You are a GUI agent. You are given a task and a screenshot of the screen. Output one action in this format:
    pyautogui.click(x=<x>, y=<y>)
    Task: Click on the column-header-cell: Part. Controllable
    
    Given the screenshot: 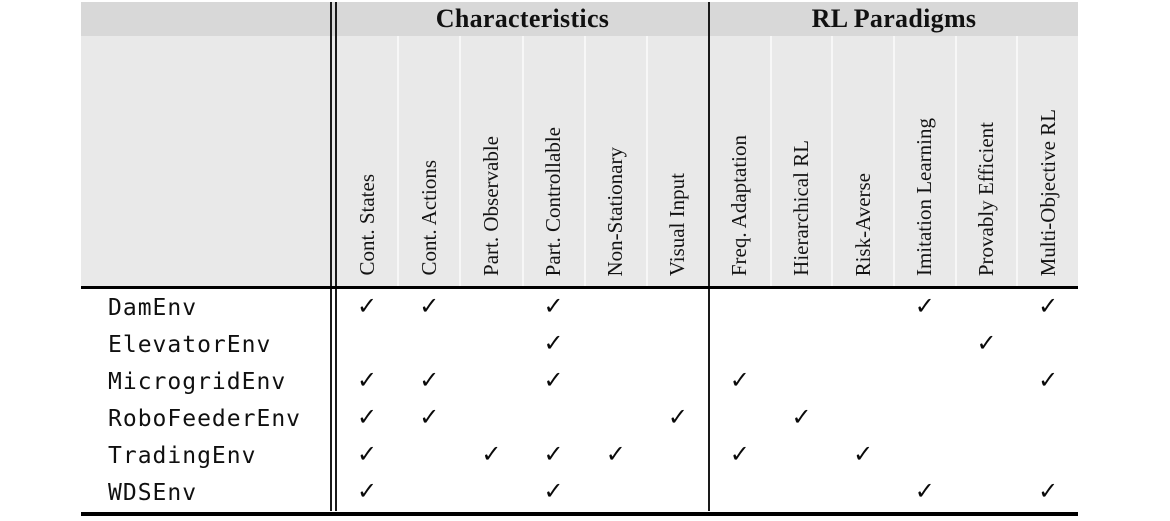 What is the action you would take?
    pyautogui.click(x=552, y=161)
    